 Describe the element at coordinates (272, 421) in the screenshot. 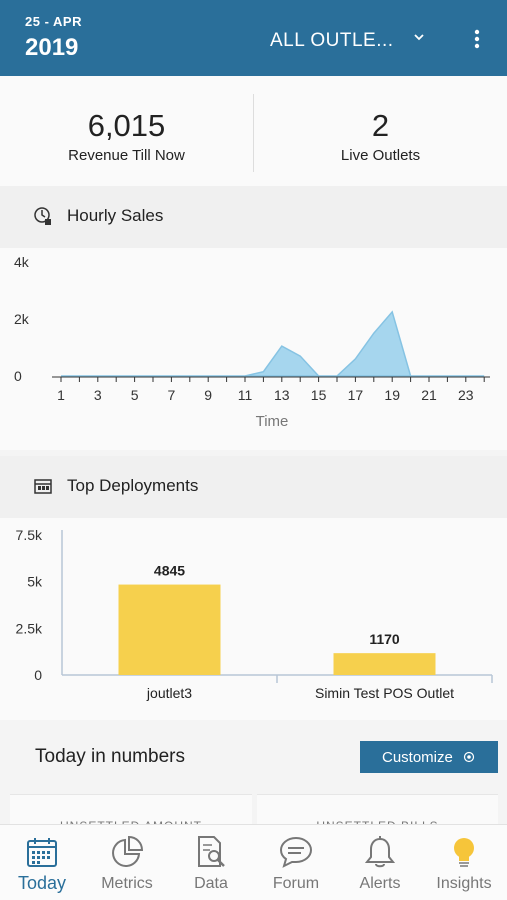

I see `x-axis-title: Time` at that location.